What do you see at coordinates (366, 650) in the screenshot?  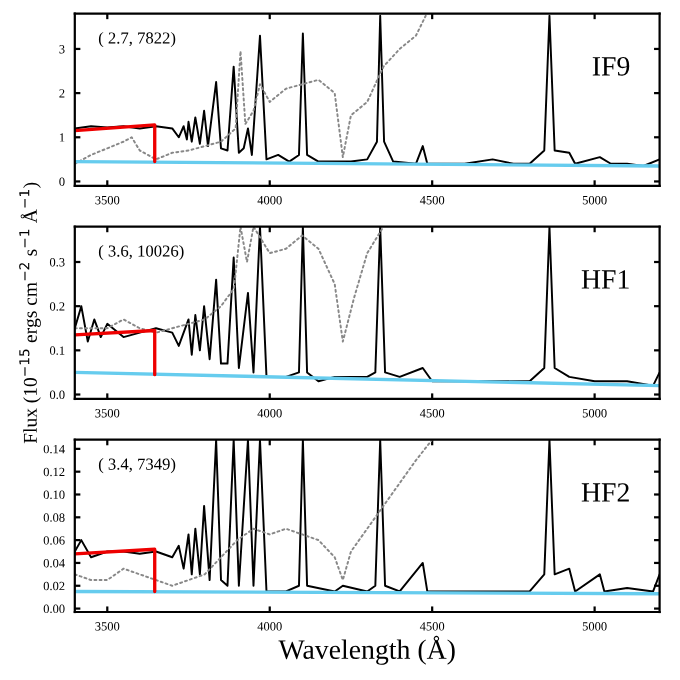 I see `x-axis-title: Wavelength (Å)` at bounding box center [366, 650].